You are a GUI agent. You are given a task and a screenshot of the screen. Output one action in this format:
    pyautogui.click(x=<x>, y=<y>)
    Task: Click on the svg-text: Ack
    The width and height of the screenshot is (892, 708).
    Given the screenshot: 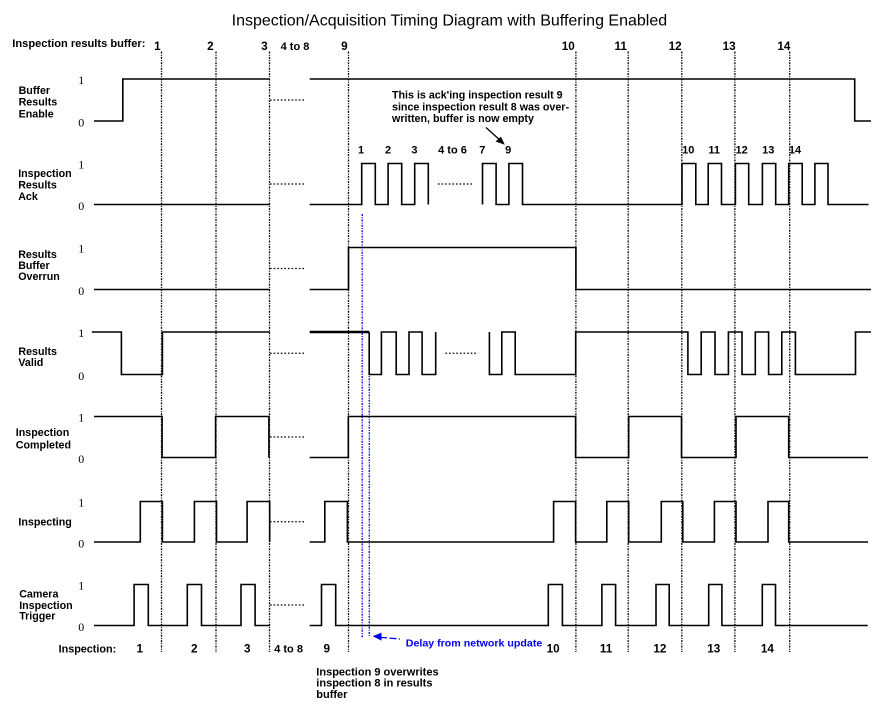 What is the action you would take?
    pyautogui.click(x=28, y=197)
    